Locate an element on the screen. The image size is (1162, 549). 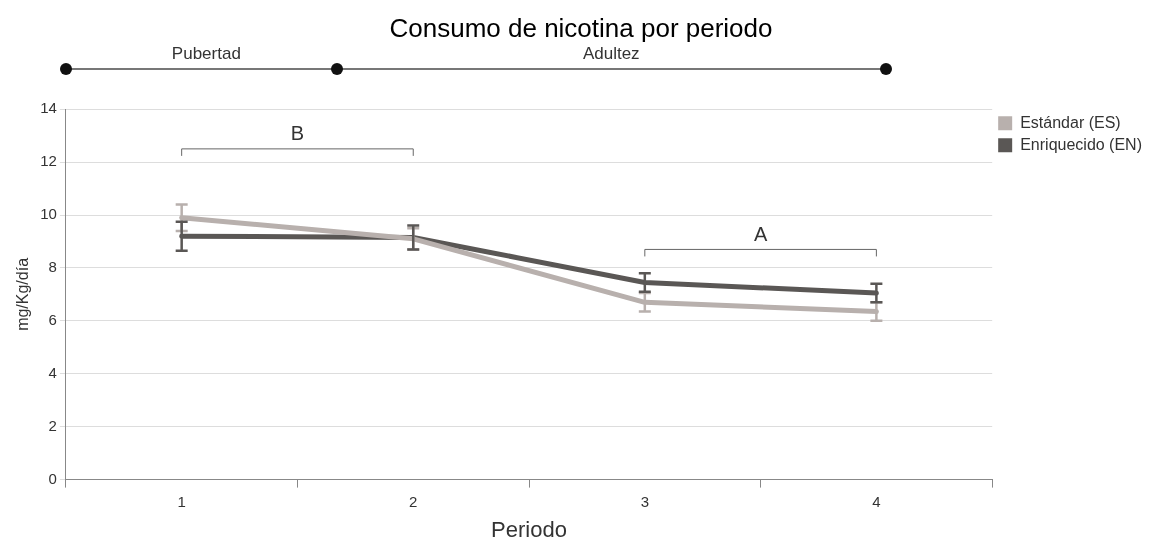
y-tick-label: 12 is located at coordinates (48, 161).